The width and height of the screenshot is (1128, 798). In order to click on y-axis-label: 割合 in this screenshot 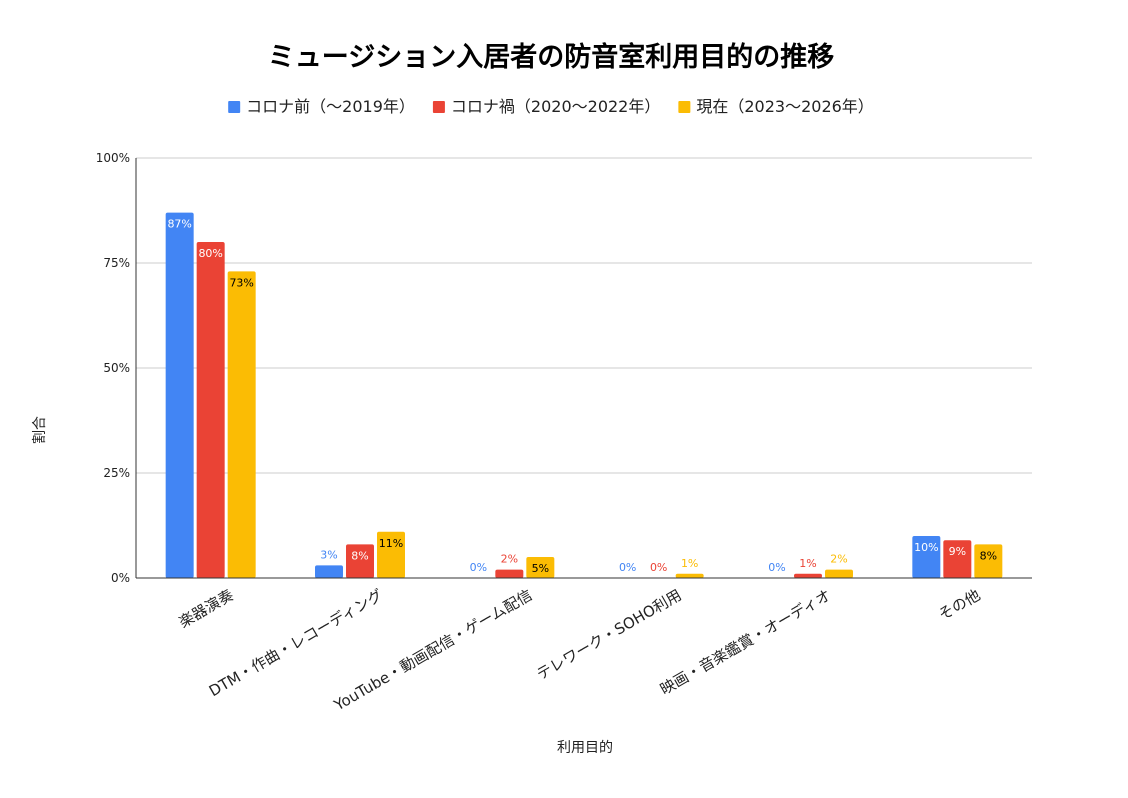, I will do `click(39, 430)`.